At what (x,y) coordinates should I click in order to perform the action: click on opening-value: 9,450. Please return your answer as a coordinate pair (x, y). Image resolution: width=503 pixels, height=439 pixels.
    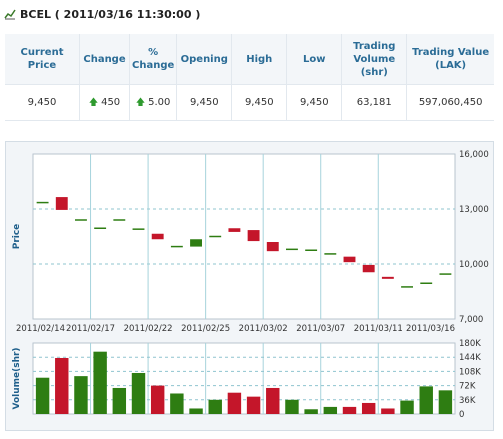
    Looking at the image, I should click on (204, 102).